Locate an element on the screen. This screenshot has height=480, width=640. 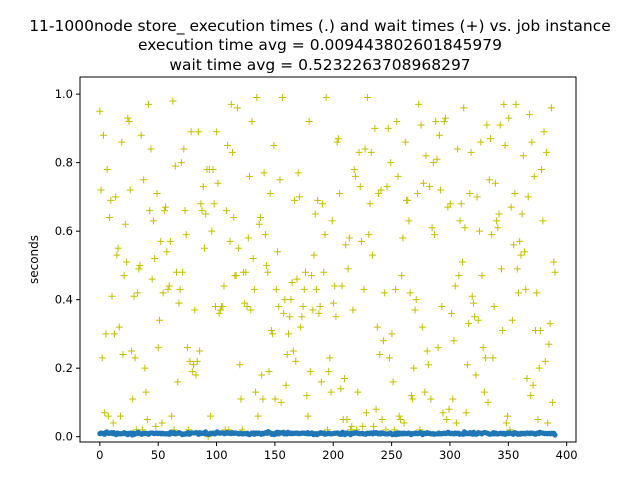
y-tick-label: 0.8 is located at coordinates (64, 163).